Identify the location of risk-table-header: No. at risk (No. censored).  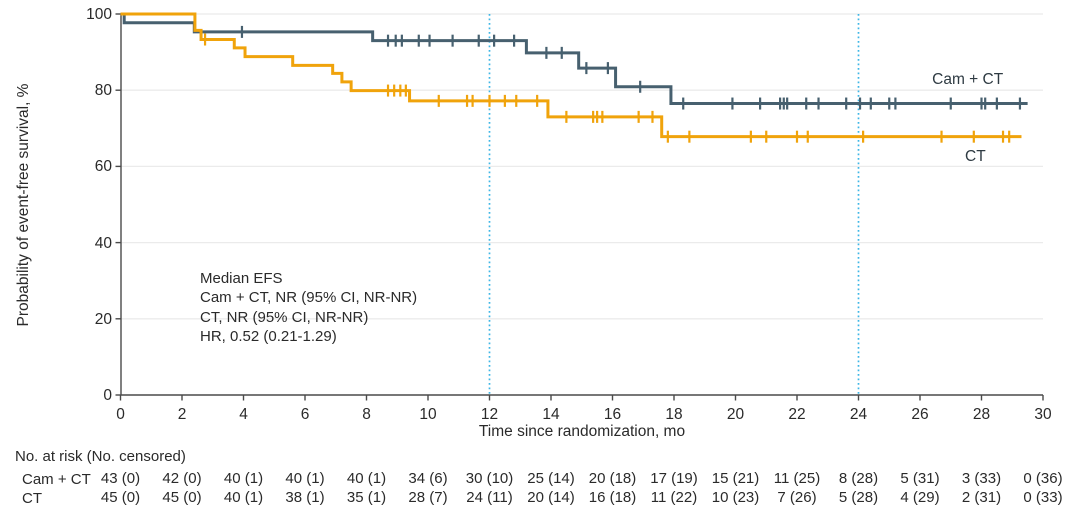
(100, 456).